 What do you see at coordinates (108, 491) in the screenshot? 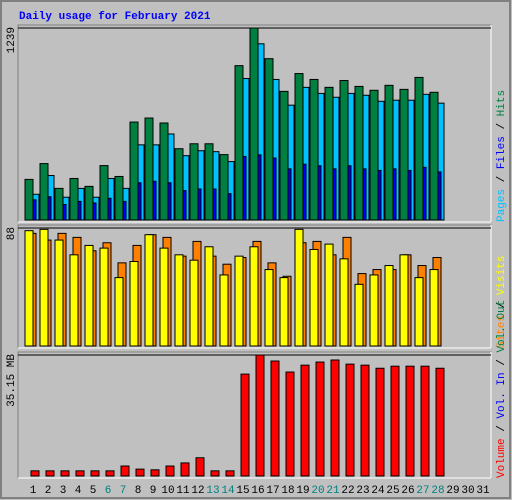
I see `x-tick-label: 6` at bounding box center [108, 491].